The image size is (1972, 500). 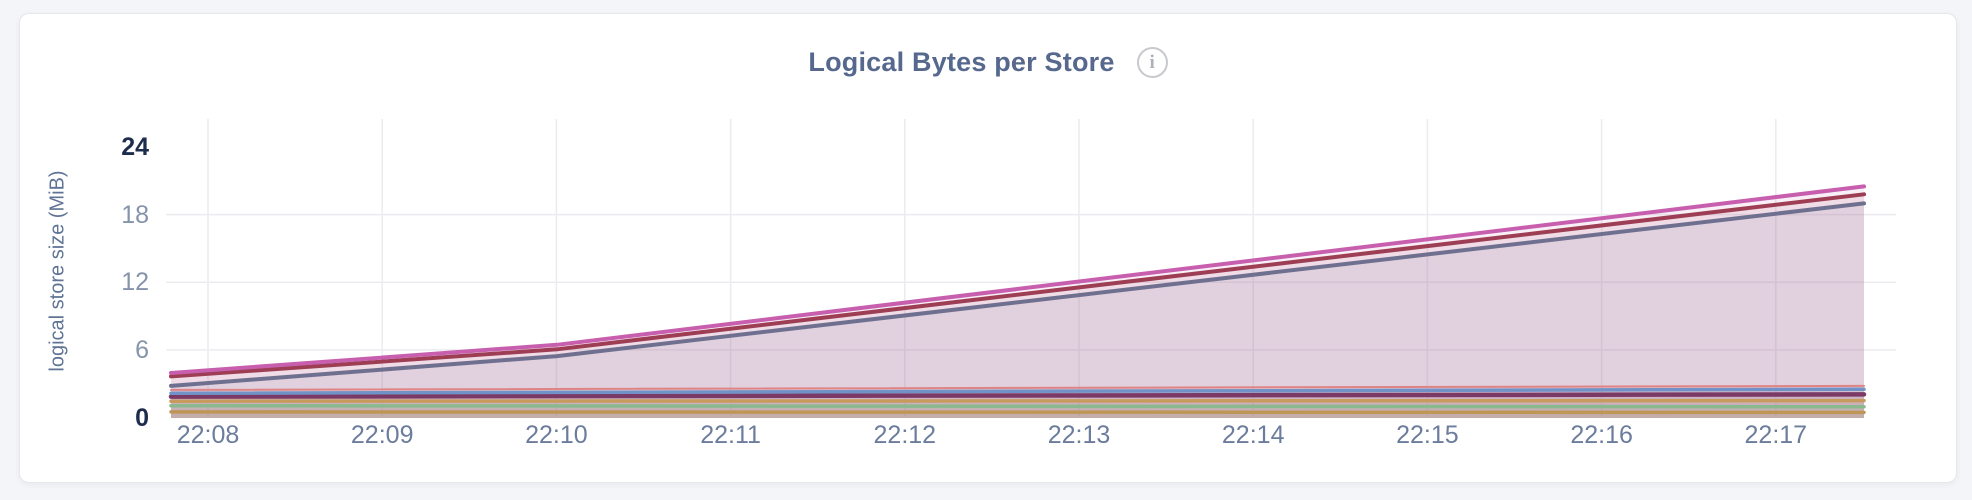 I want to click on chart-header: Logical Bytes per Store i, so click(x=988, y=62).